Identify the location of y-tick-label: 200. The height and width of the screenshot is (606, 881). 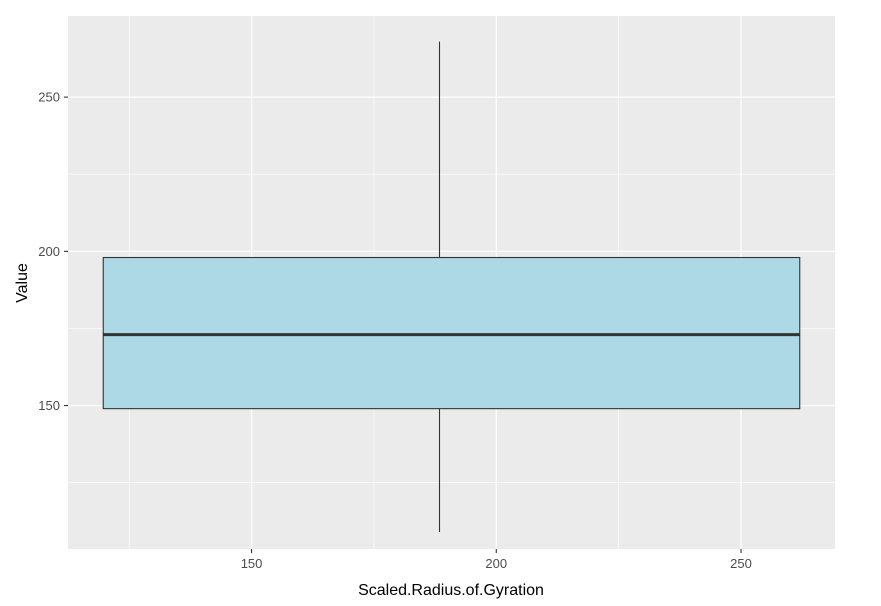
(49, 251).